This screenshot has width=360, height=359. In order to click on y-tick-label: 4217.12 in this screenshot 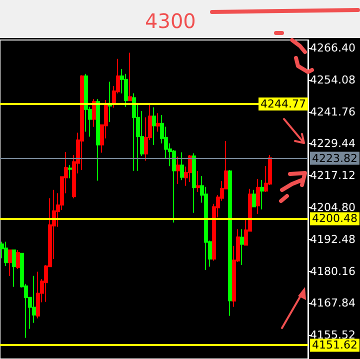, I will do `click(333, 175)`.